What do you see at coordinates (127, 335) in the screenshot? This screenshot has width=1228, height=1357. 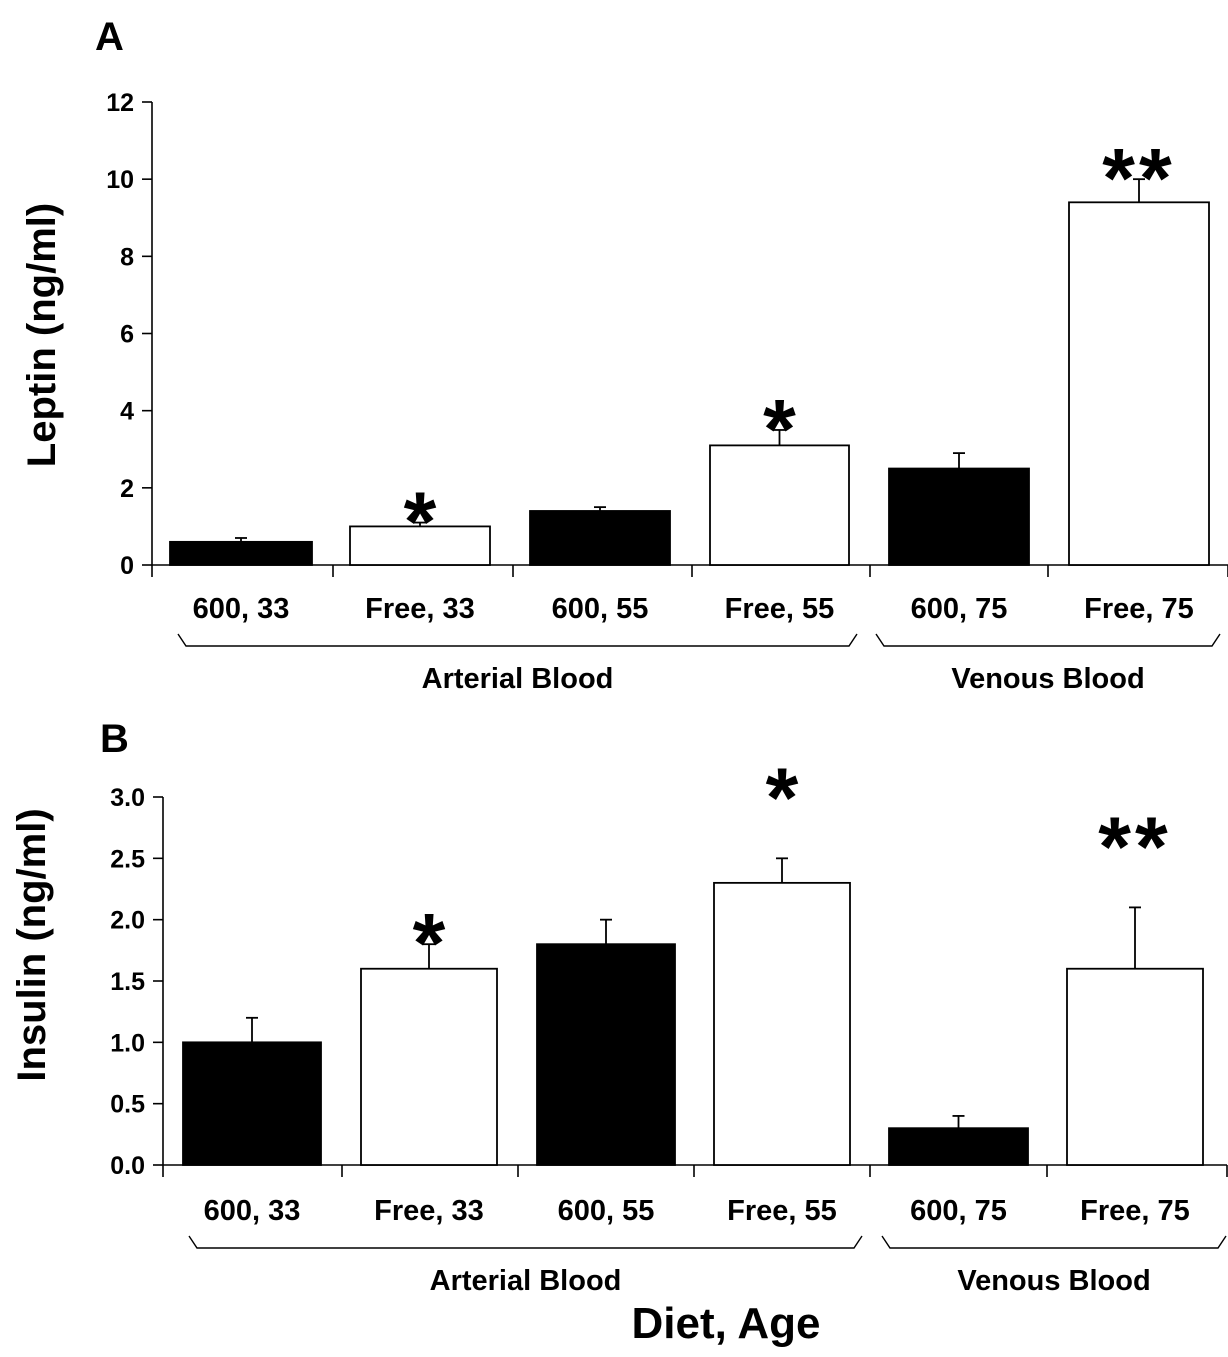 I see `y-tick-label: 6` at bounding box center [127, 335].